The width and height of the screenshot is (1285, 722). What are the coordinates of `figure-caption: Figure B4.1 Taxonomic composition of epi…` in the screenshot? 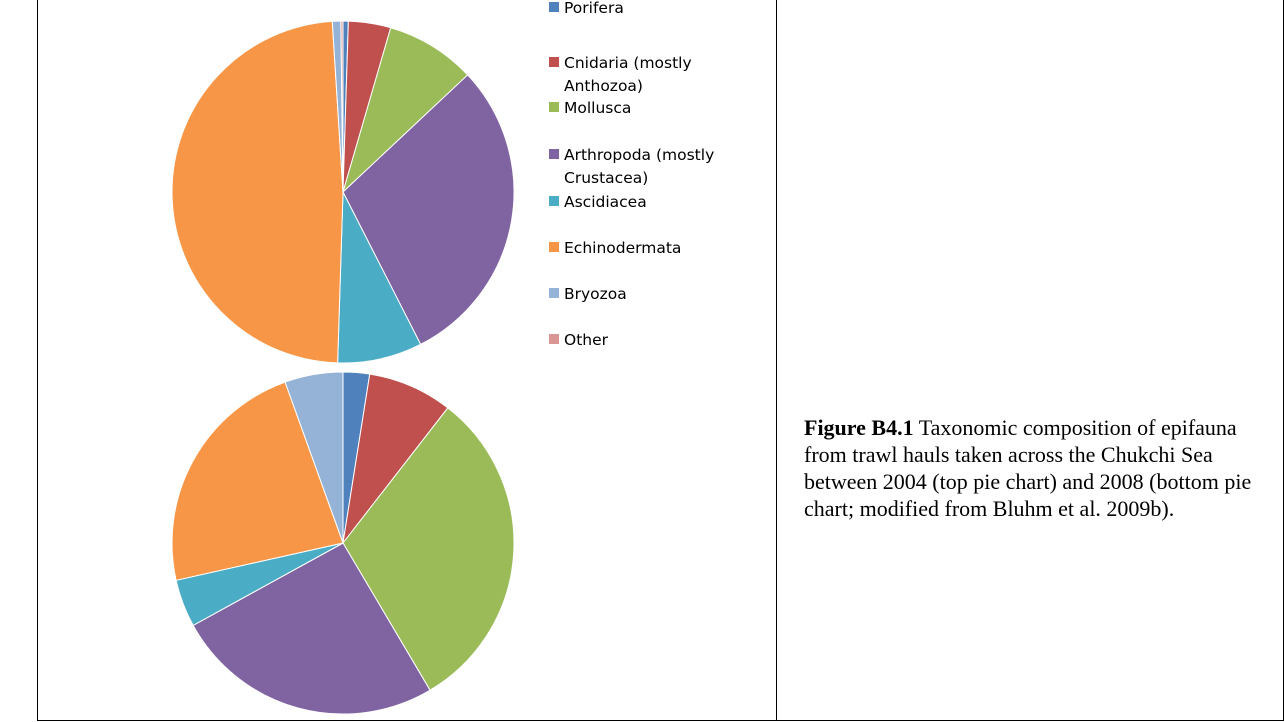 It's located at (1034, 468).